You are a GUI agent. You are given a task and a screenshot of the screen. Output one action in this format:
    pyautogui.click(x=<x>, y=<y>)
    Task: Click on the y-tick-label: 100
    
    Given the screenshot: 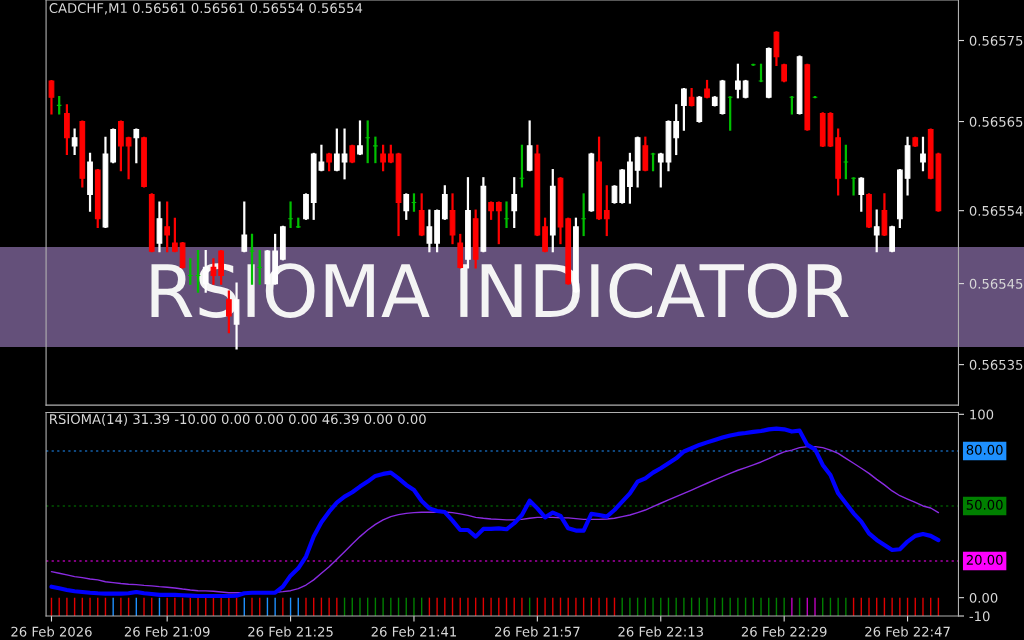 What is the action you would take?
    pyautogui.click(x=982, y=414)
    